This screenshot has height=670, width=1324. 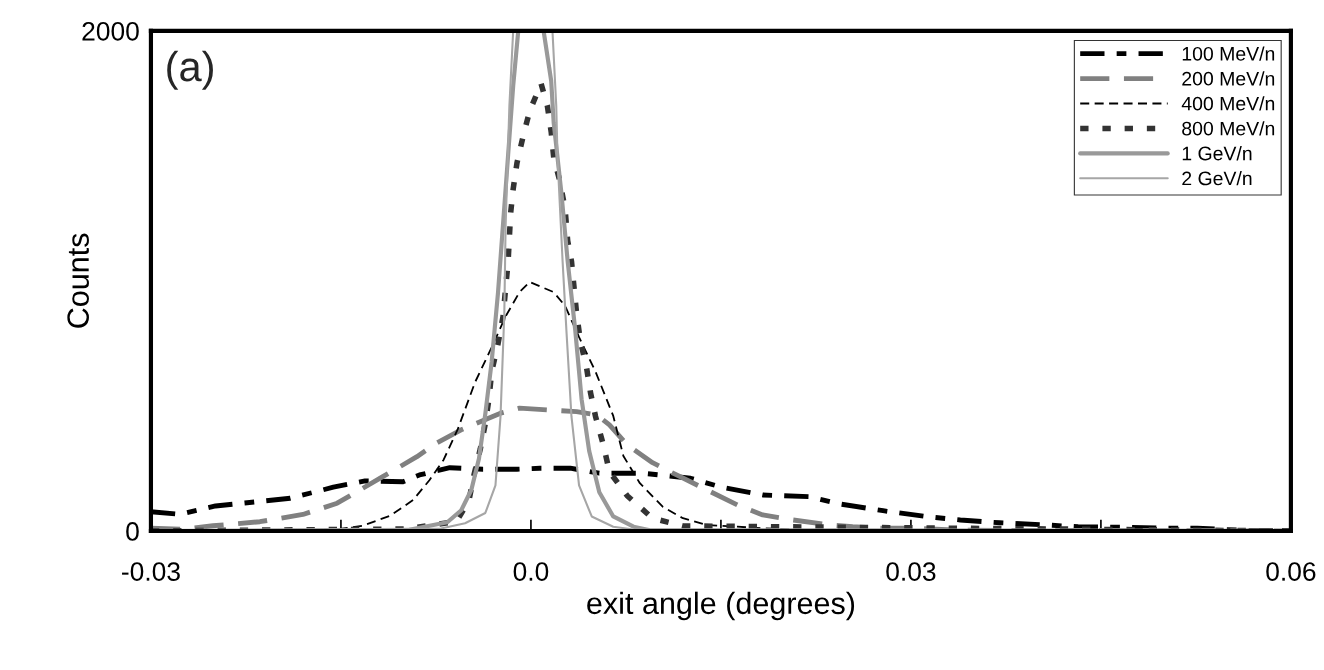 I want to click on y-tick-label: 0, so click(x=132, y=531).